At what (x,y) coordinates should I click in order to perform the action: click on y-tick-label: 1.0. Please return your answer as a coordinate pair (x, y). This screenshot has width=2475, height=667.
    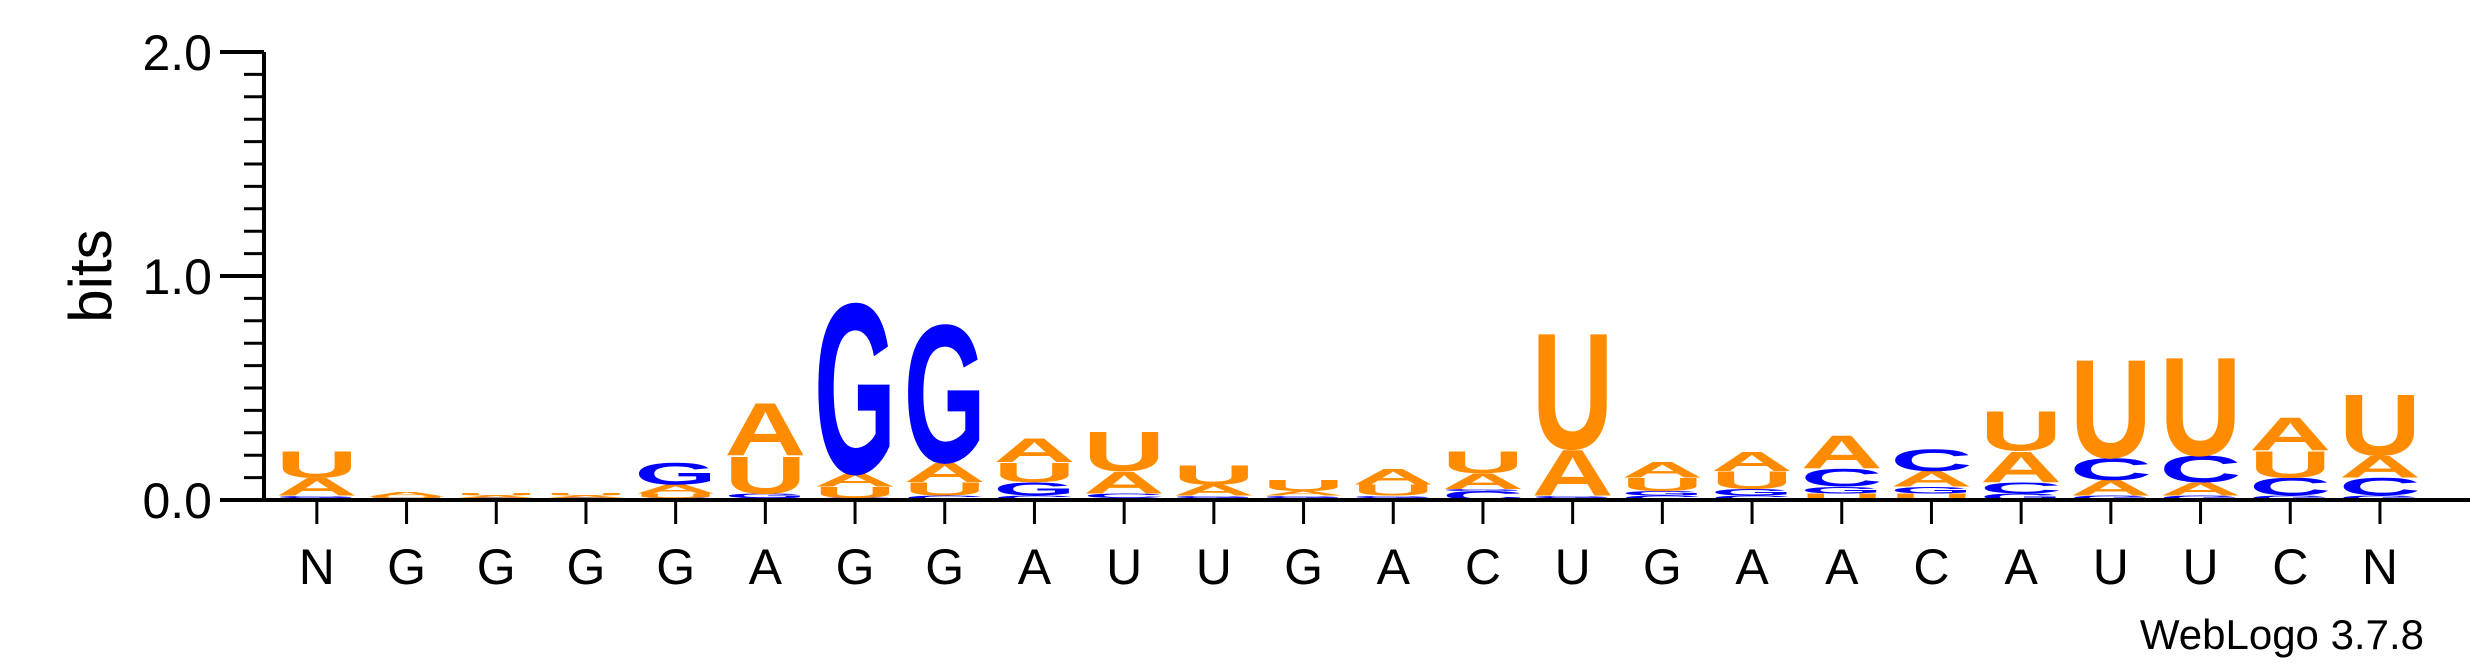
    Looking at the image, I should click on (177, 277).